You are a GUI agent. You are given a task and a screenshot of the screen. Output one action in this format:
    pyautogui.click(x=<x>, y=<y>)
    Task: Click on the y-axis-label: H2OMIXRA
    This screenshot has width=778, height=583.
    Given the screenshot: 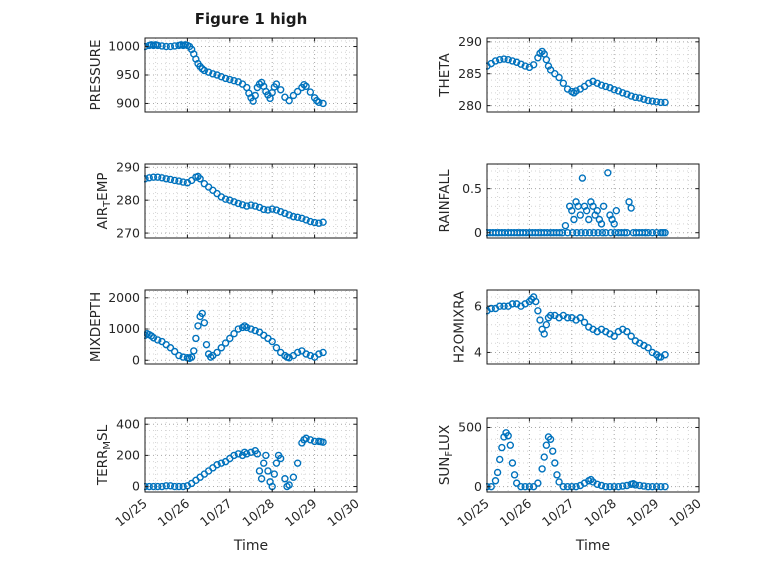 What is the action you would take?
    pyautogui.click(x=460, y=326)
    